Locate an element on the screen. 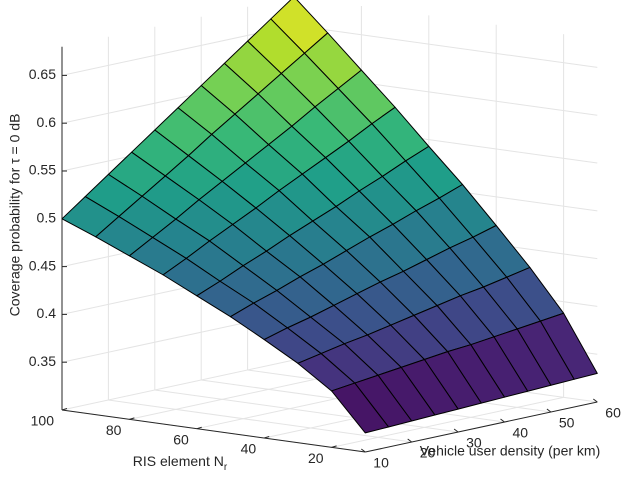  x-axis is located at coordinates (481, 427).